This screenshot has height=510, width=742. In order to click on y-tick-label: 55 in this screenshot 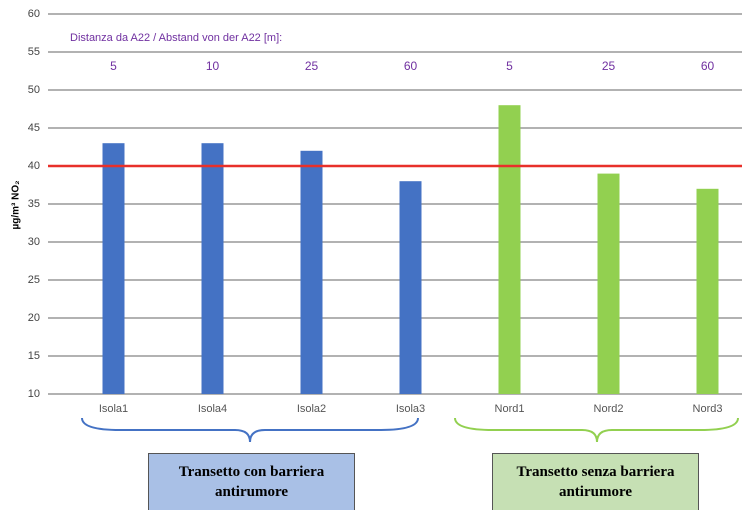, I will do `click(34, 52)`.